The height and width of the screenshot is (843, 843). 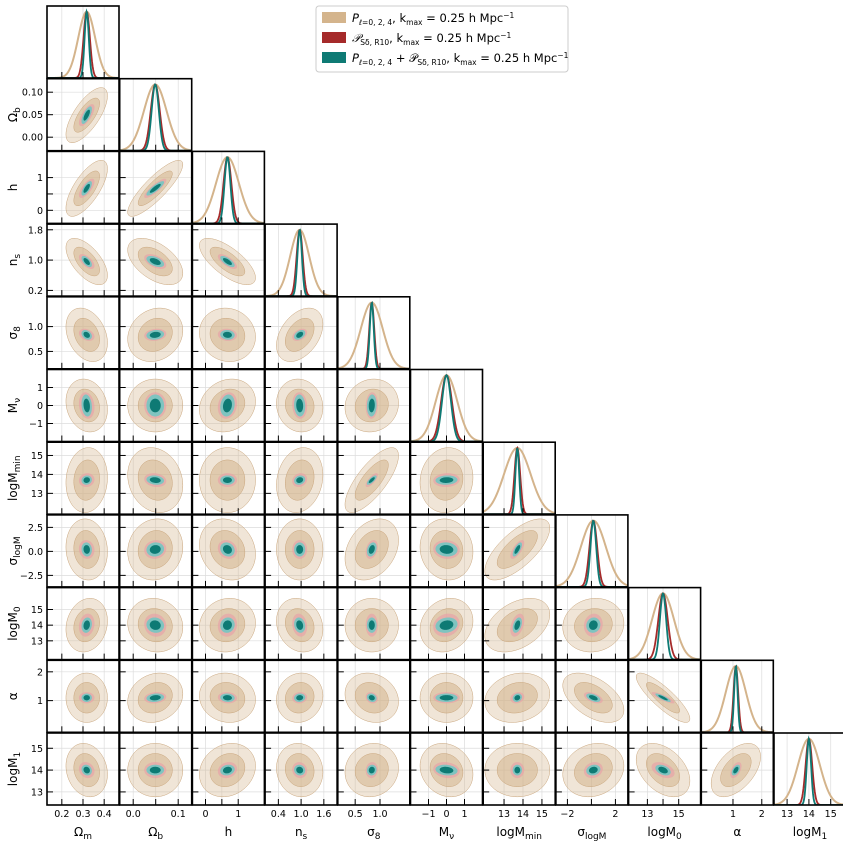 What do you see at coordinates (737, 832) in the screenshot?
I see `x-axis-label-α: α` at bounding box center [737, 832].